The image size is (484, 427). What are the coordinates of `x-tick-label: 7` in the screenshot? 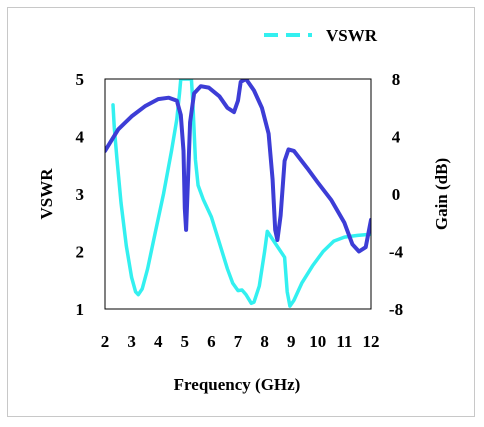 It's located at (238, 341).